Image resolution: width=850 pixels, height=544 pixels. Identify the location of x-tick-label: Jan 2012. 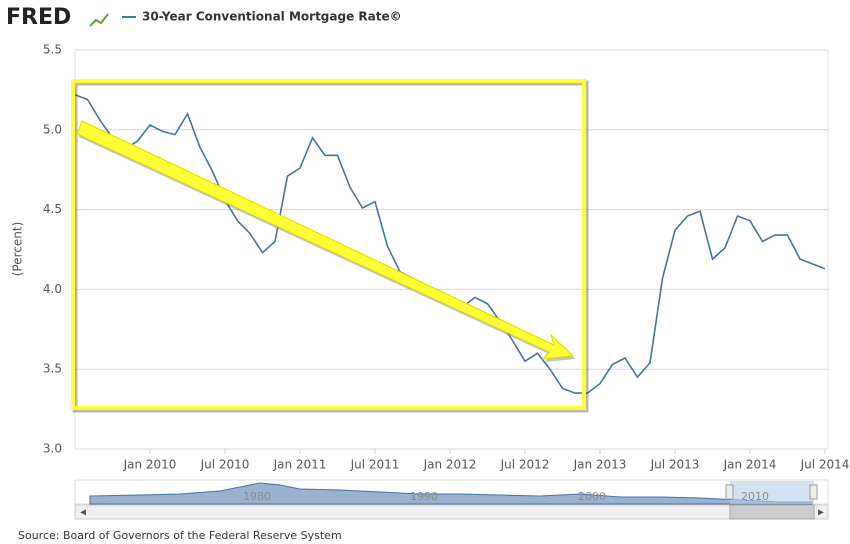
(450, 465).